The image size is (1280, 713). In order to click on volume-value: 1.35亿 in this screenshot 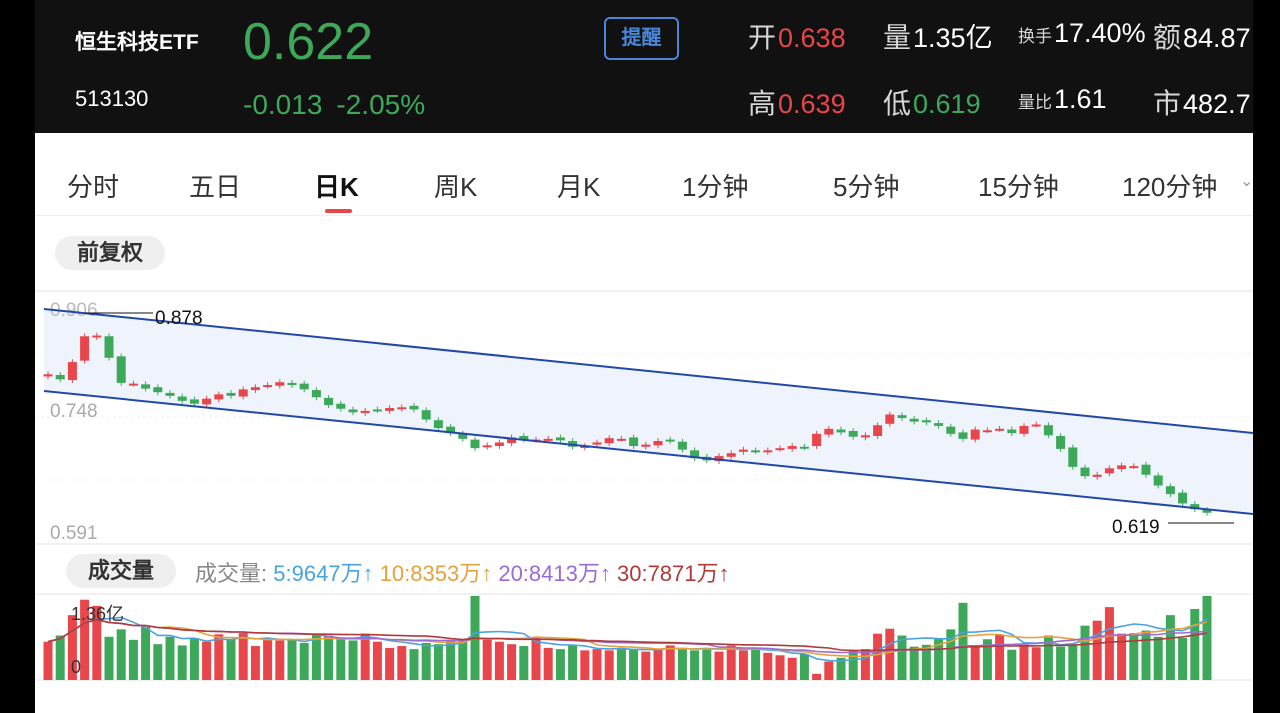, I will do `click(953, 38)`.